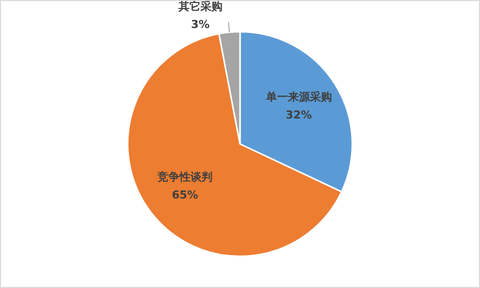 Image resolution: width=480 pixels, height=288 pixels. Describe the element at coordinates (184, 177) in the screenshot. I see `slice-label: 竞争性谈判` at that location.